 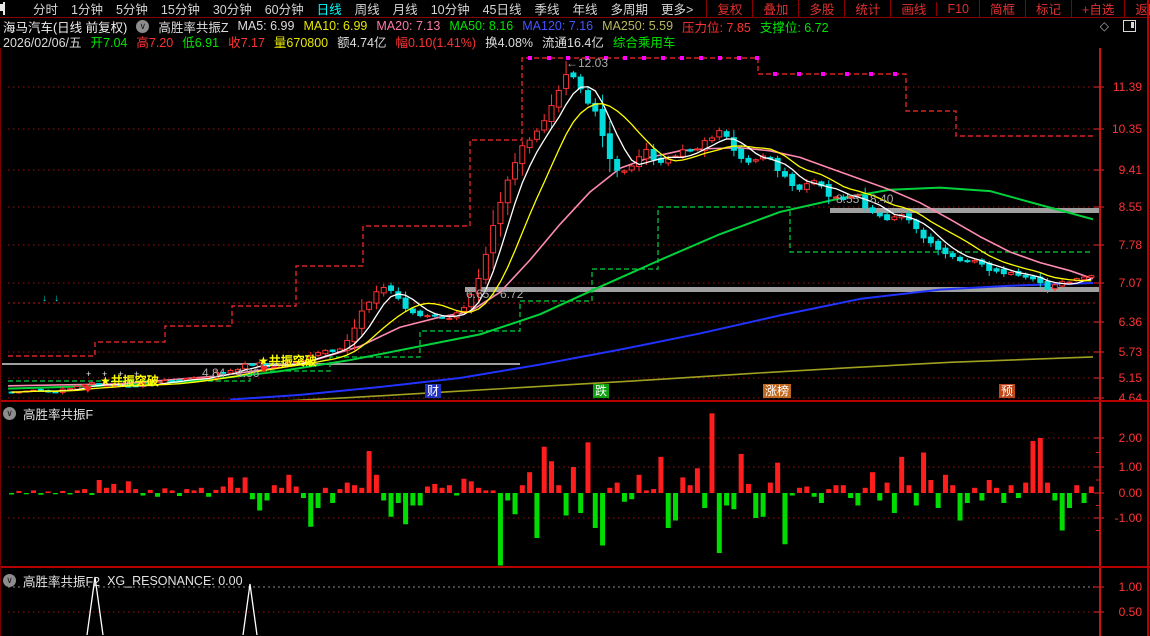 I want to click on ma120-value: MA120: 7.16, so click(x=558, y=26).